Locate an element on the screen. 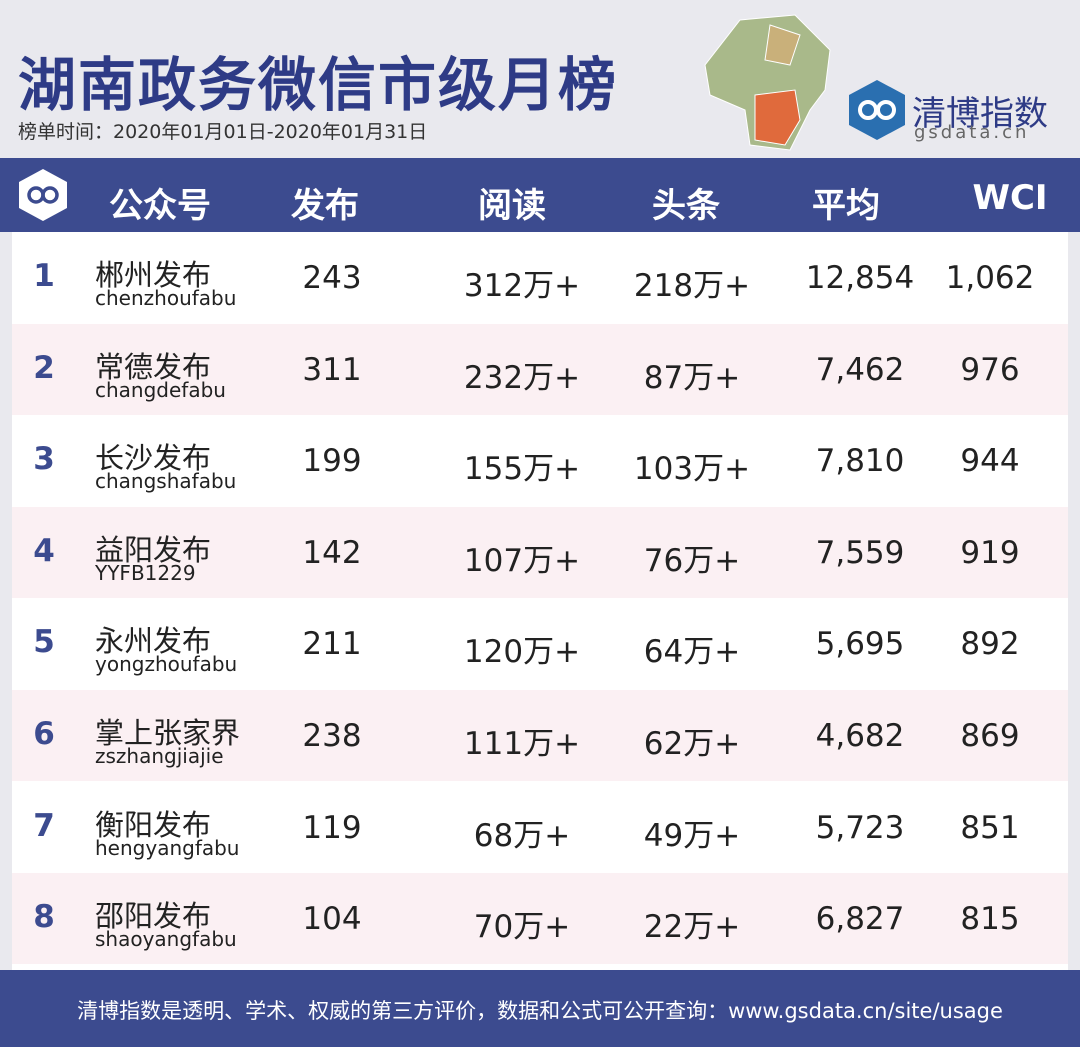 The image size is (1080, 1047). account-id: changdefabu is located at coordinates (160, 389).